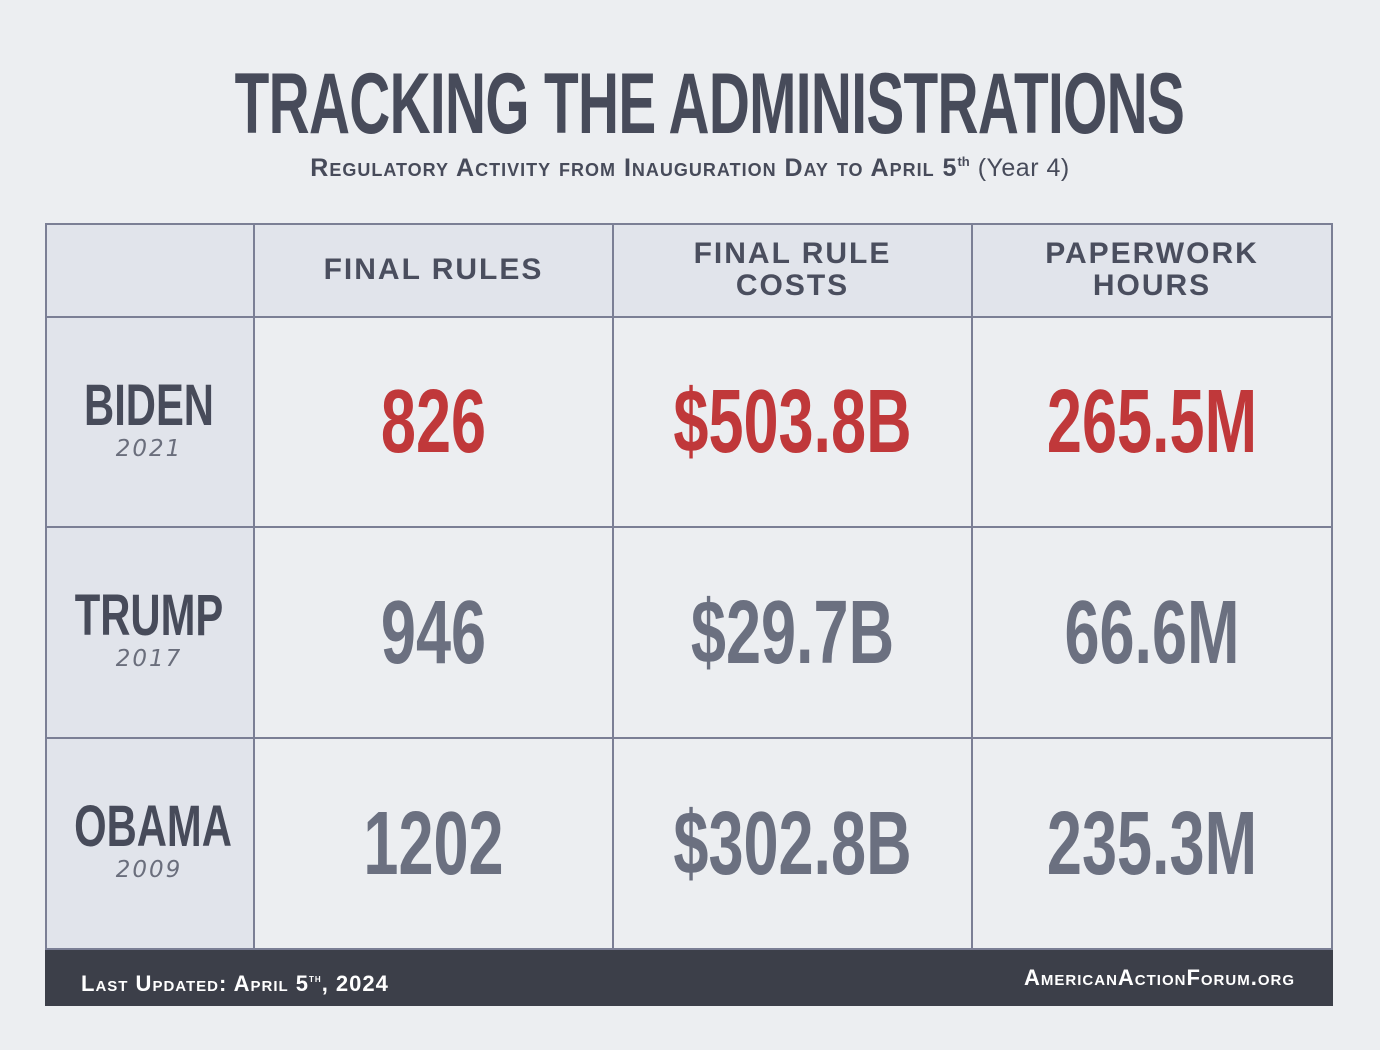 Image resolution: width=1380 pixels, height=1050 pixels. I want to click on data-value: 265.5M, so click(1152, 422).